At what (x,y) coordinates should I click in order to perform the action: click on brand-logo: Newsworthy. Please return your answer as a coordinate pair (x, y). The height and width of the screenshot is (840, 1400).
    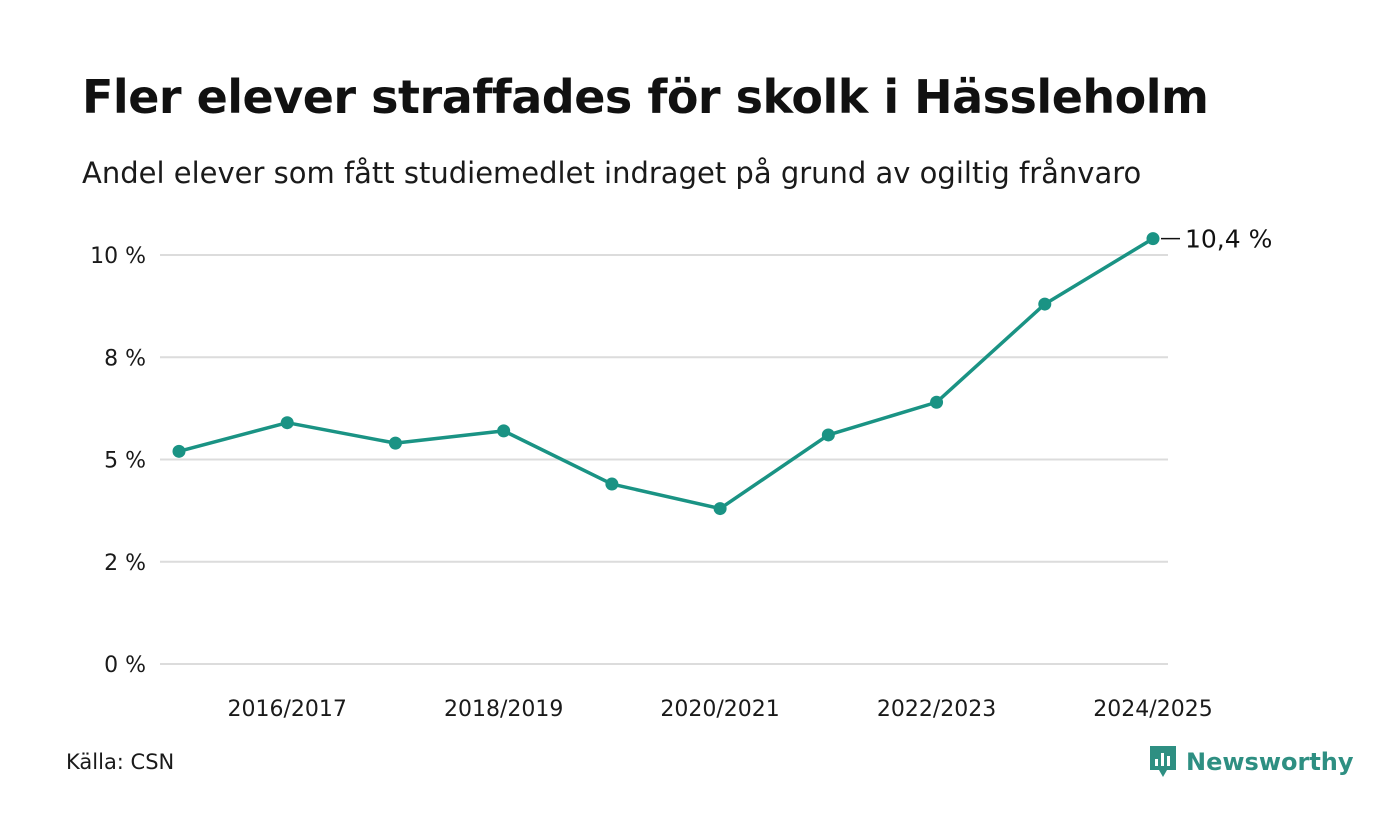
    Looking at the image, I should click on (1251, 762).